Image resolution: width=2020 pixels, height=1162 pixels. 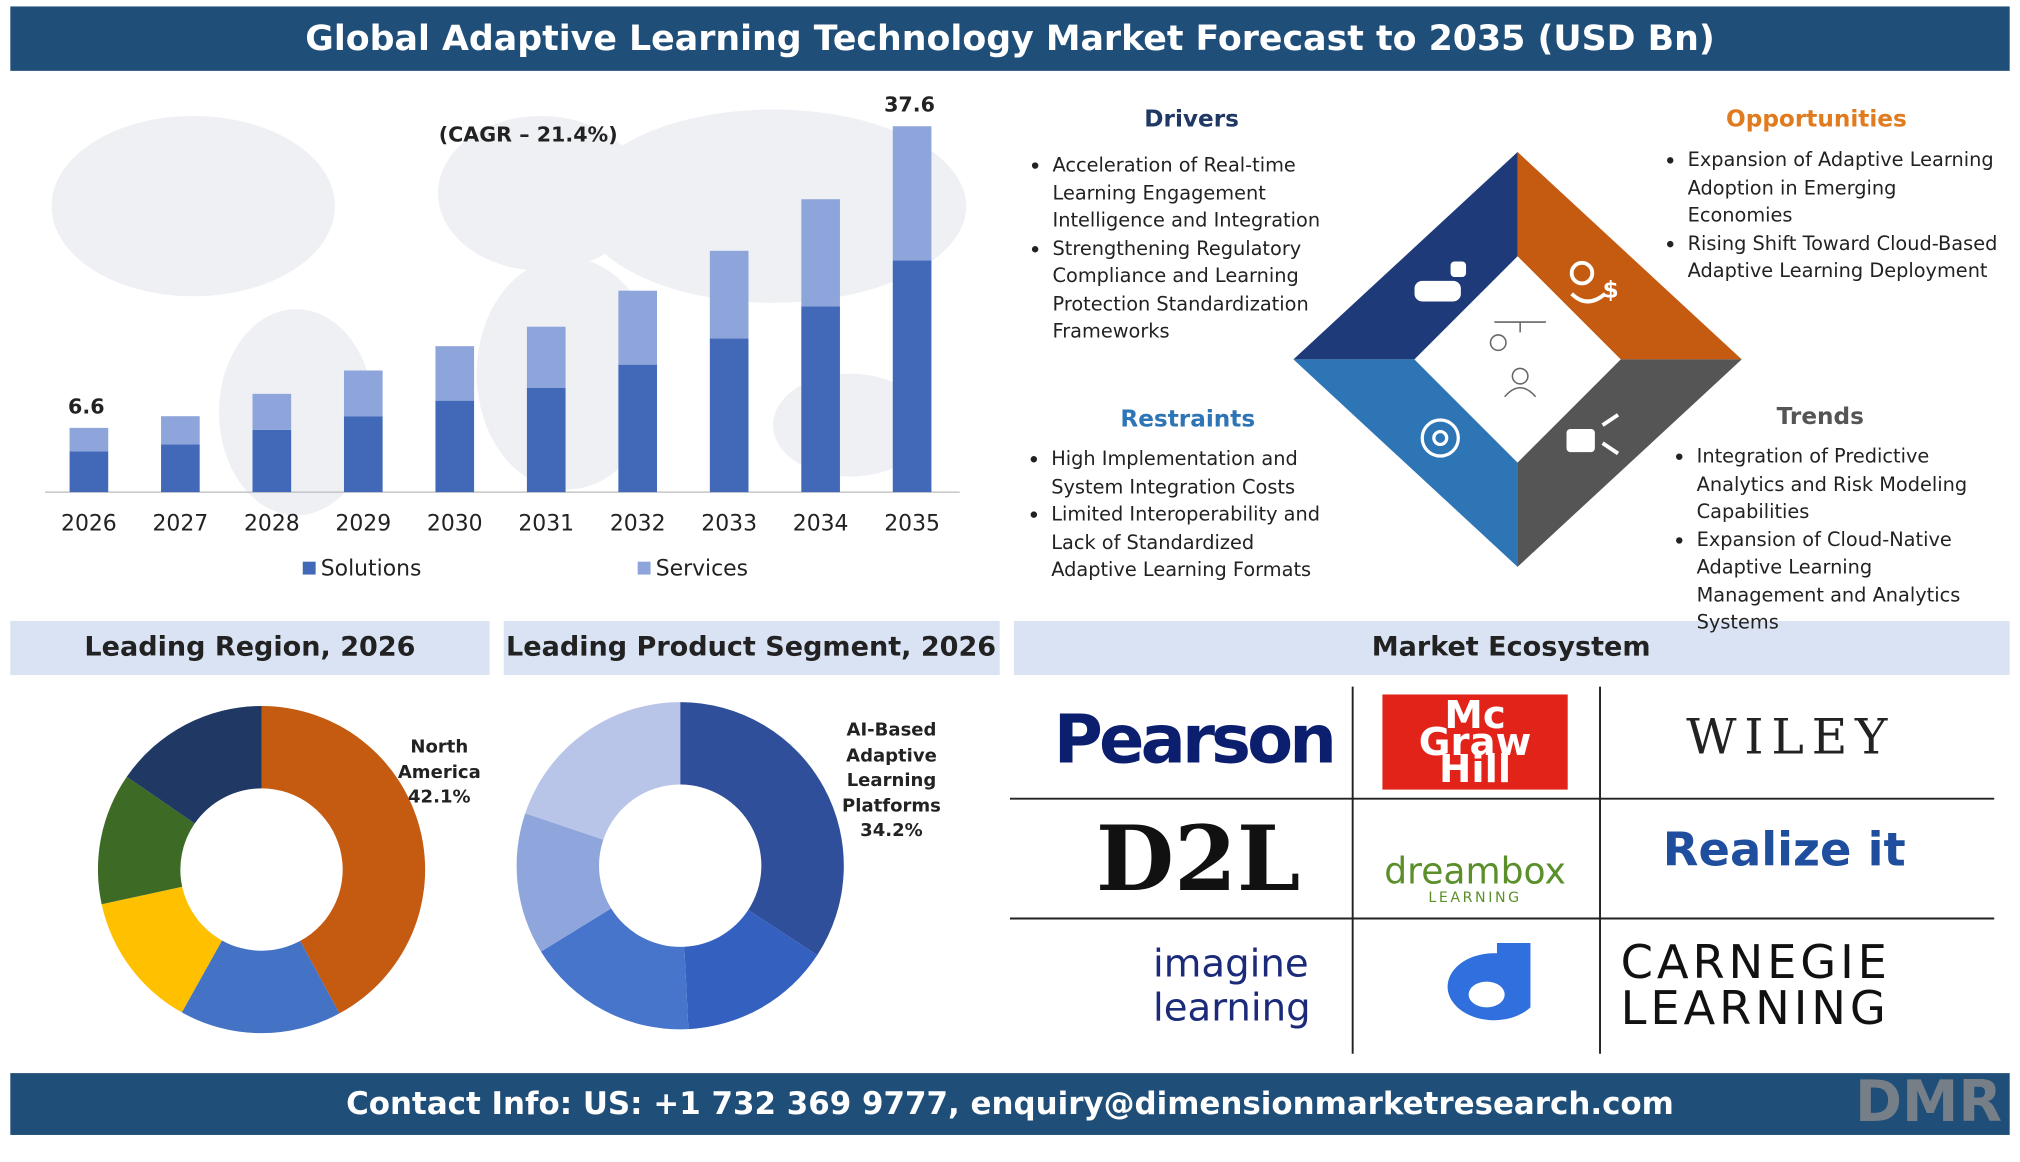 I want to click on ecosystem-logo: dreambox, so click(x=1475, y=871).